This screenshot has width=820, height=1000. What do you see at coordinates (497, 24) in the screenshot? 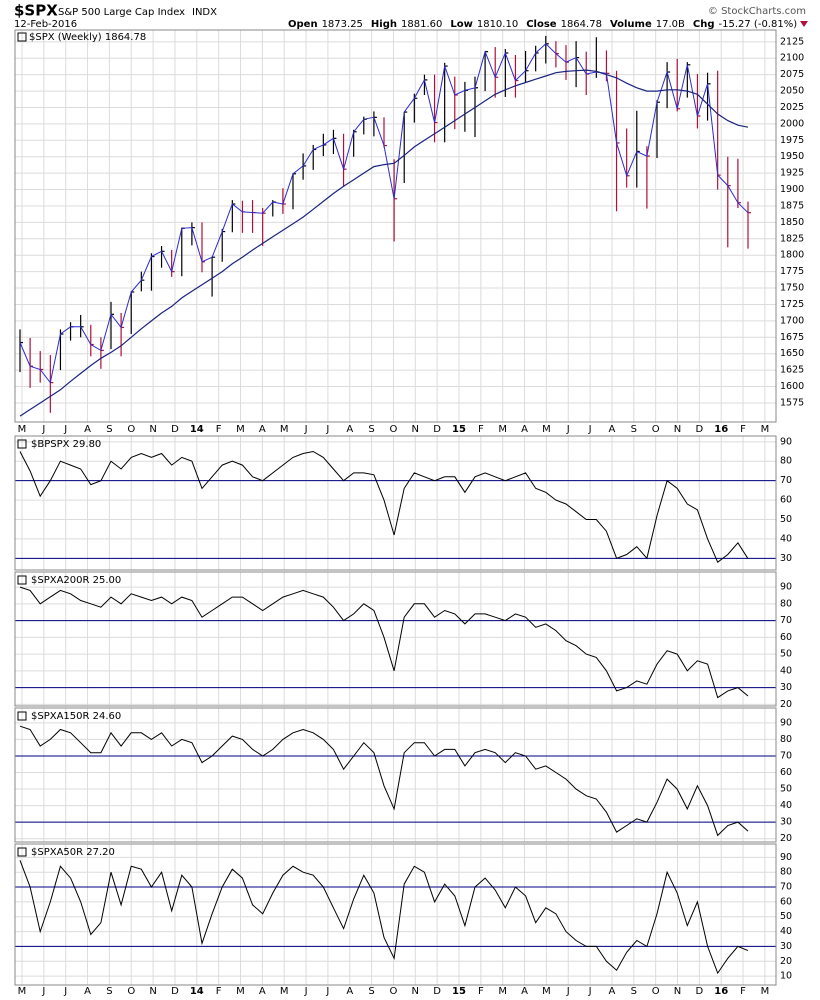
I see `stat-value: 1810.10` at bounding box center [497, 24].